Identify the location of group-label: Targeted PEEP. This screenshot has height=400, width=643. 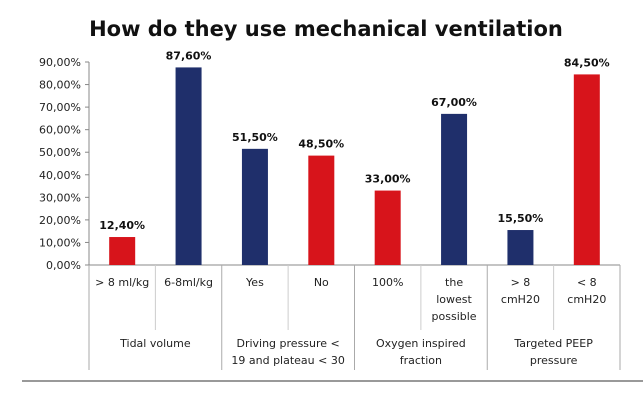
(553, 343).